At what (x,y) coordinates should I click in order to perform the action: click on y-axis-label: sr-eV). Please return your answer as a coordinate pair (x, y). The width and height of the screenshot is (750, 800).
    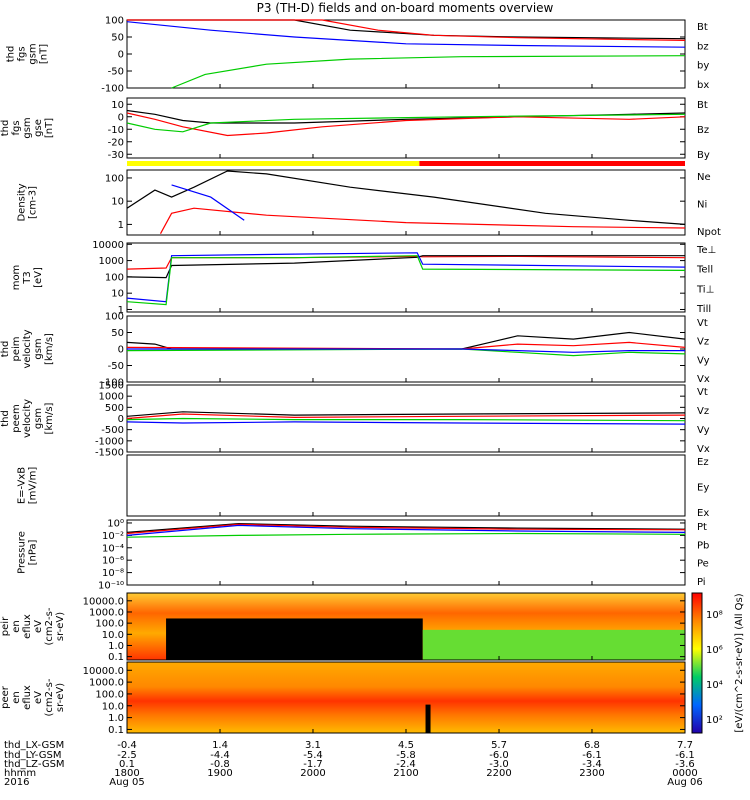
    Looking at the image, I should click on (60, 697).